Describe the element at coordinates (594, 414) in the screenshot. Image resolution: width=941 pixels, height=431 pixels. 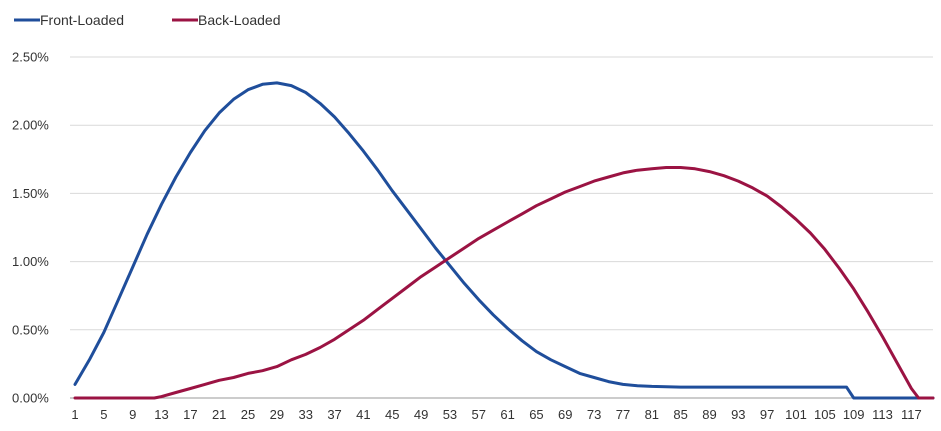
I see `x-tick-label: 73` at that location.